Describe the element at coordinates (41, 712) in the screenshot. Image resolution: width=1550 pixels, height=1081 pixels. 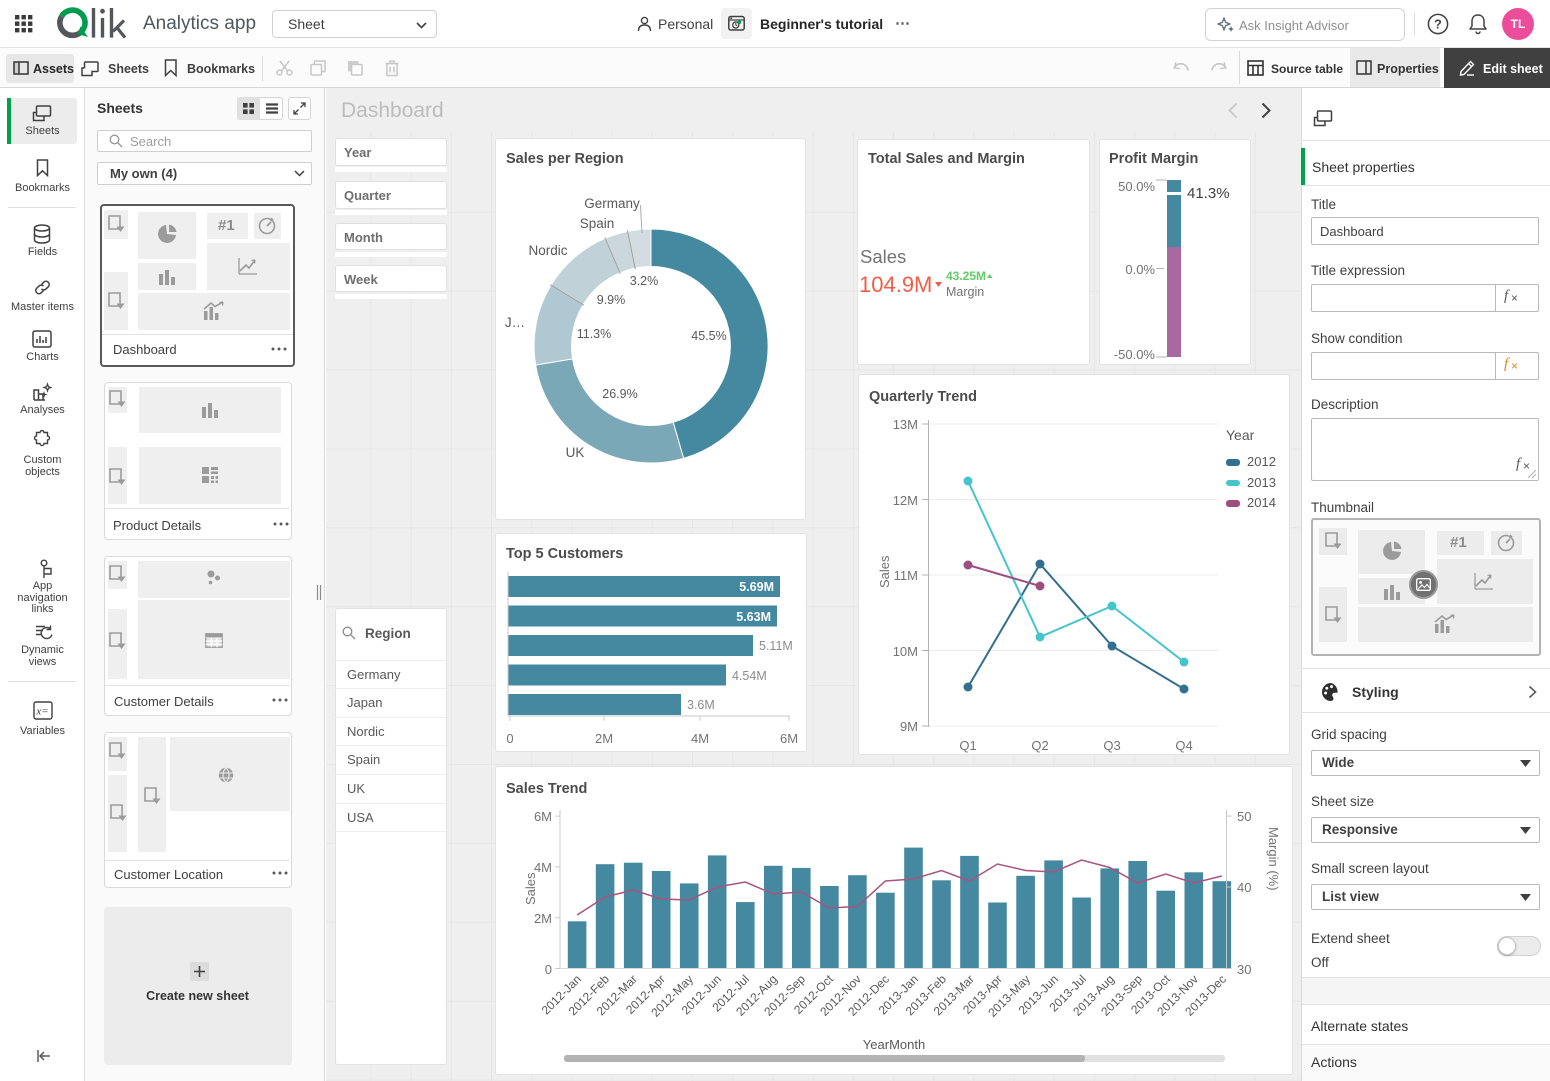
I see `svg-text: x=` at that location.